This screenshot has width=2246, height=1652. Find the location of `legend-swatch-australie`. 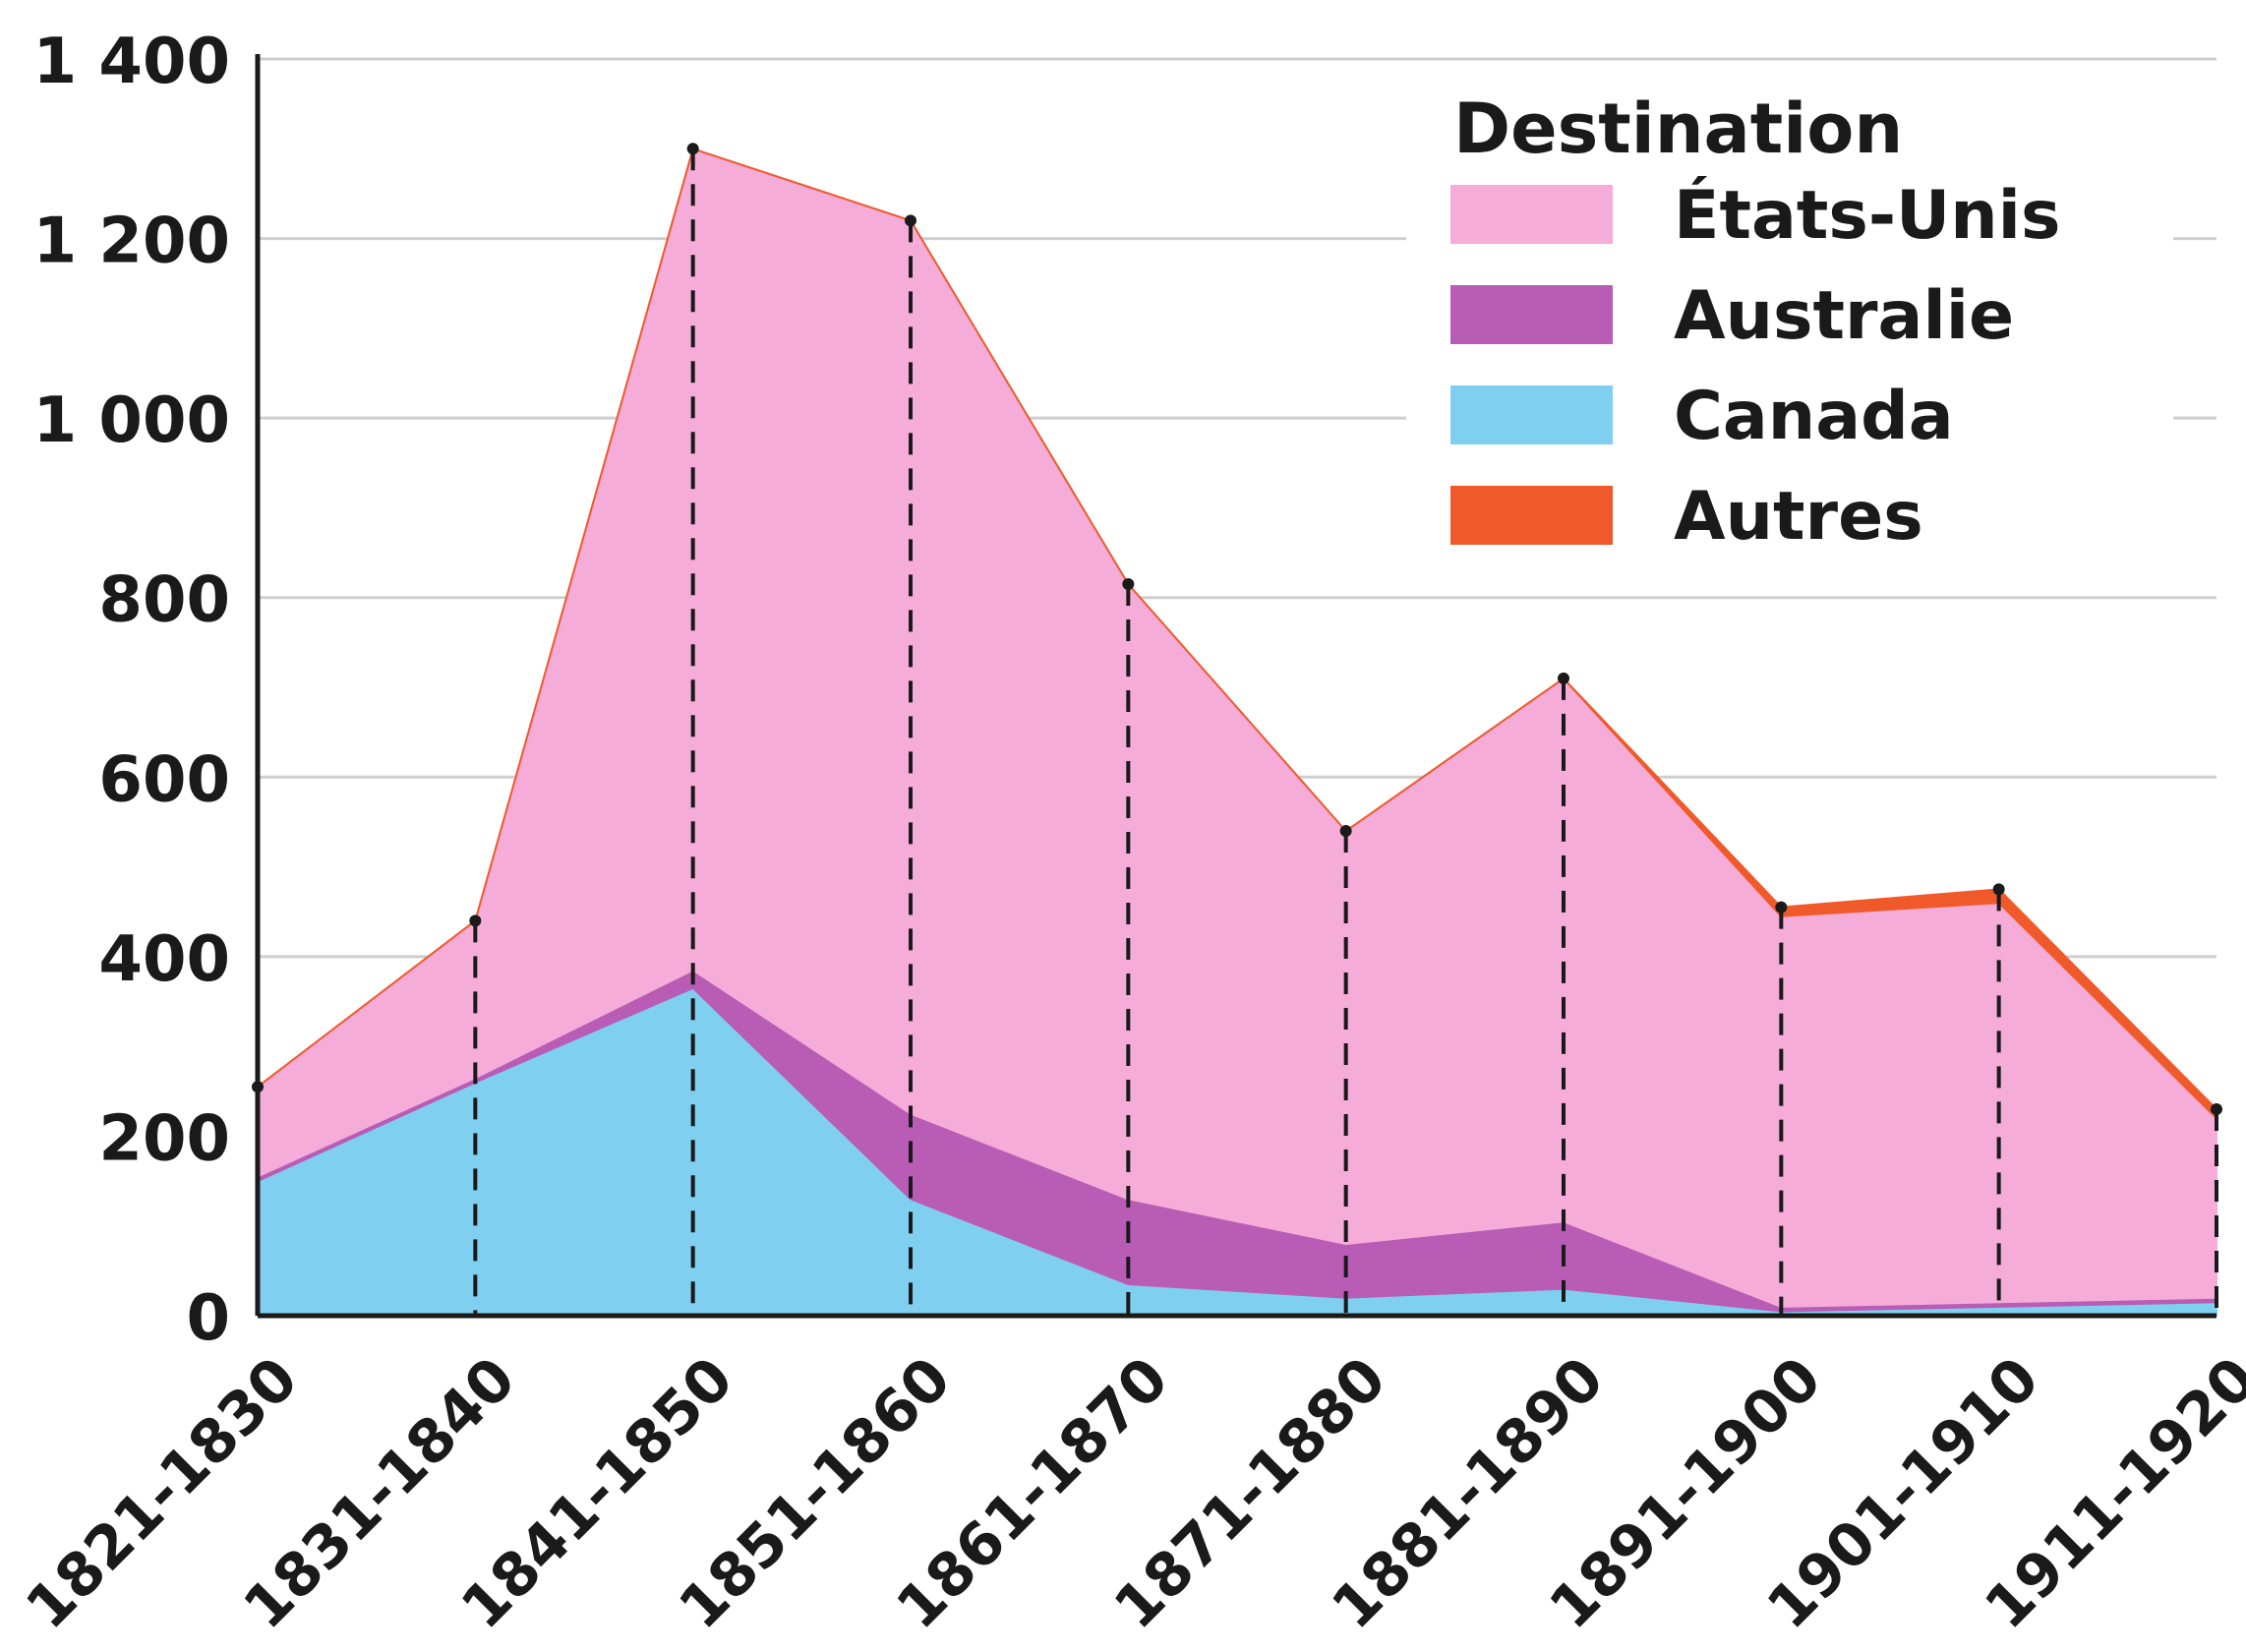

legend-swatch-australie is located at coordinates (1531, 314).